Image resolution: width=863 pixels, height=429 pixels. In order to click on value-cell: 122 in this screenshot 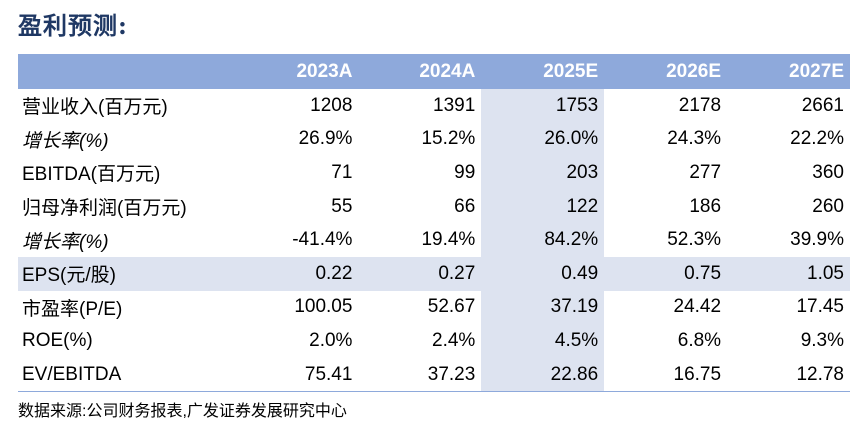, I will do `click(543, 206)`.